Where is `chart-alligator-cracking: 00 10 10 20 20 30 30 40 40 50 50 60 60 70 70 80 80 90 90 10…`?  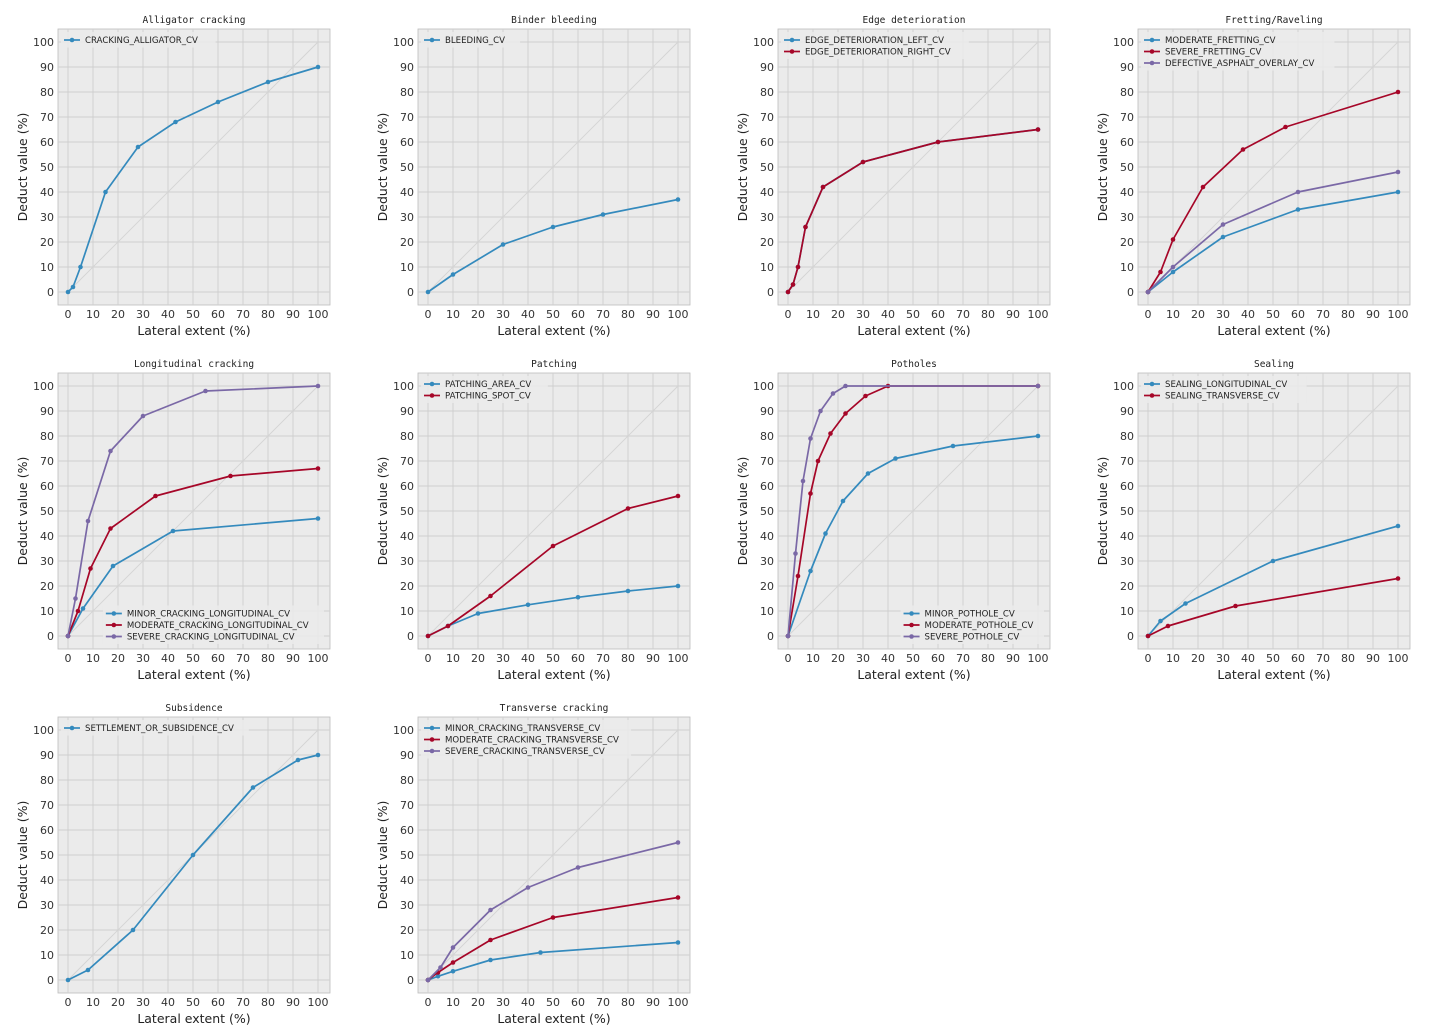 chart-alligator-cracking: 00 10 10 20 20 30 30 40 40 50 50 60 60 70 70 80 80 90 90 10… is located at coordinates (173, 176).